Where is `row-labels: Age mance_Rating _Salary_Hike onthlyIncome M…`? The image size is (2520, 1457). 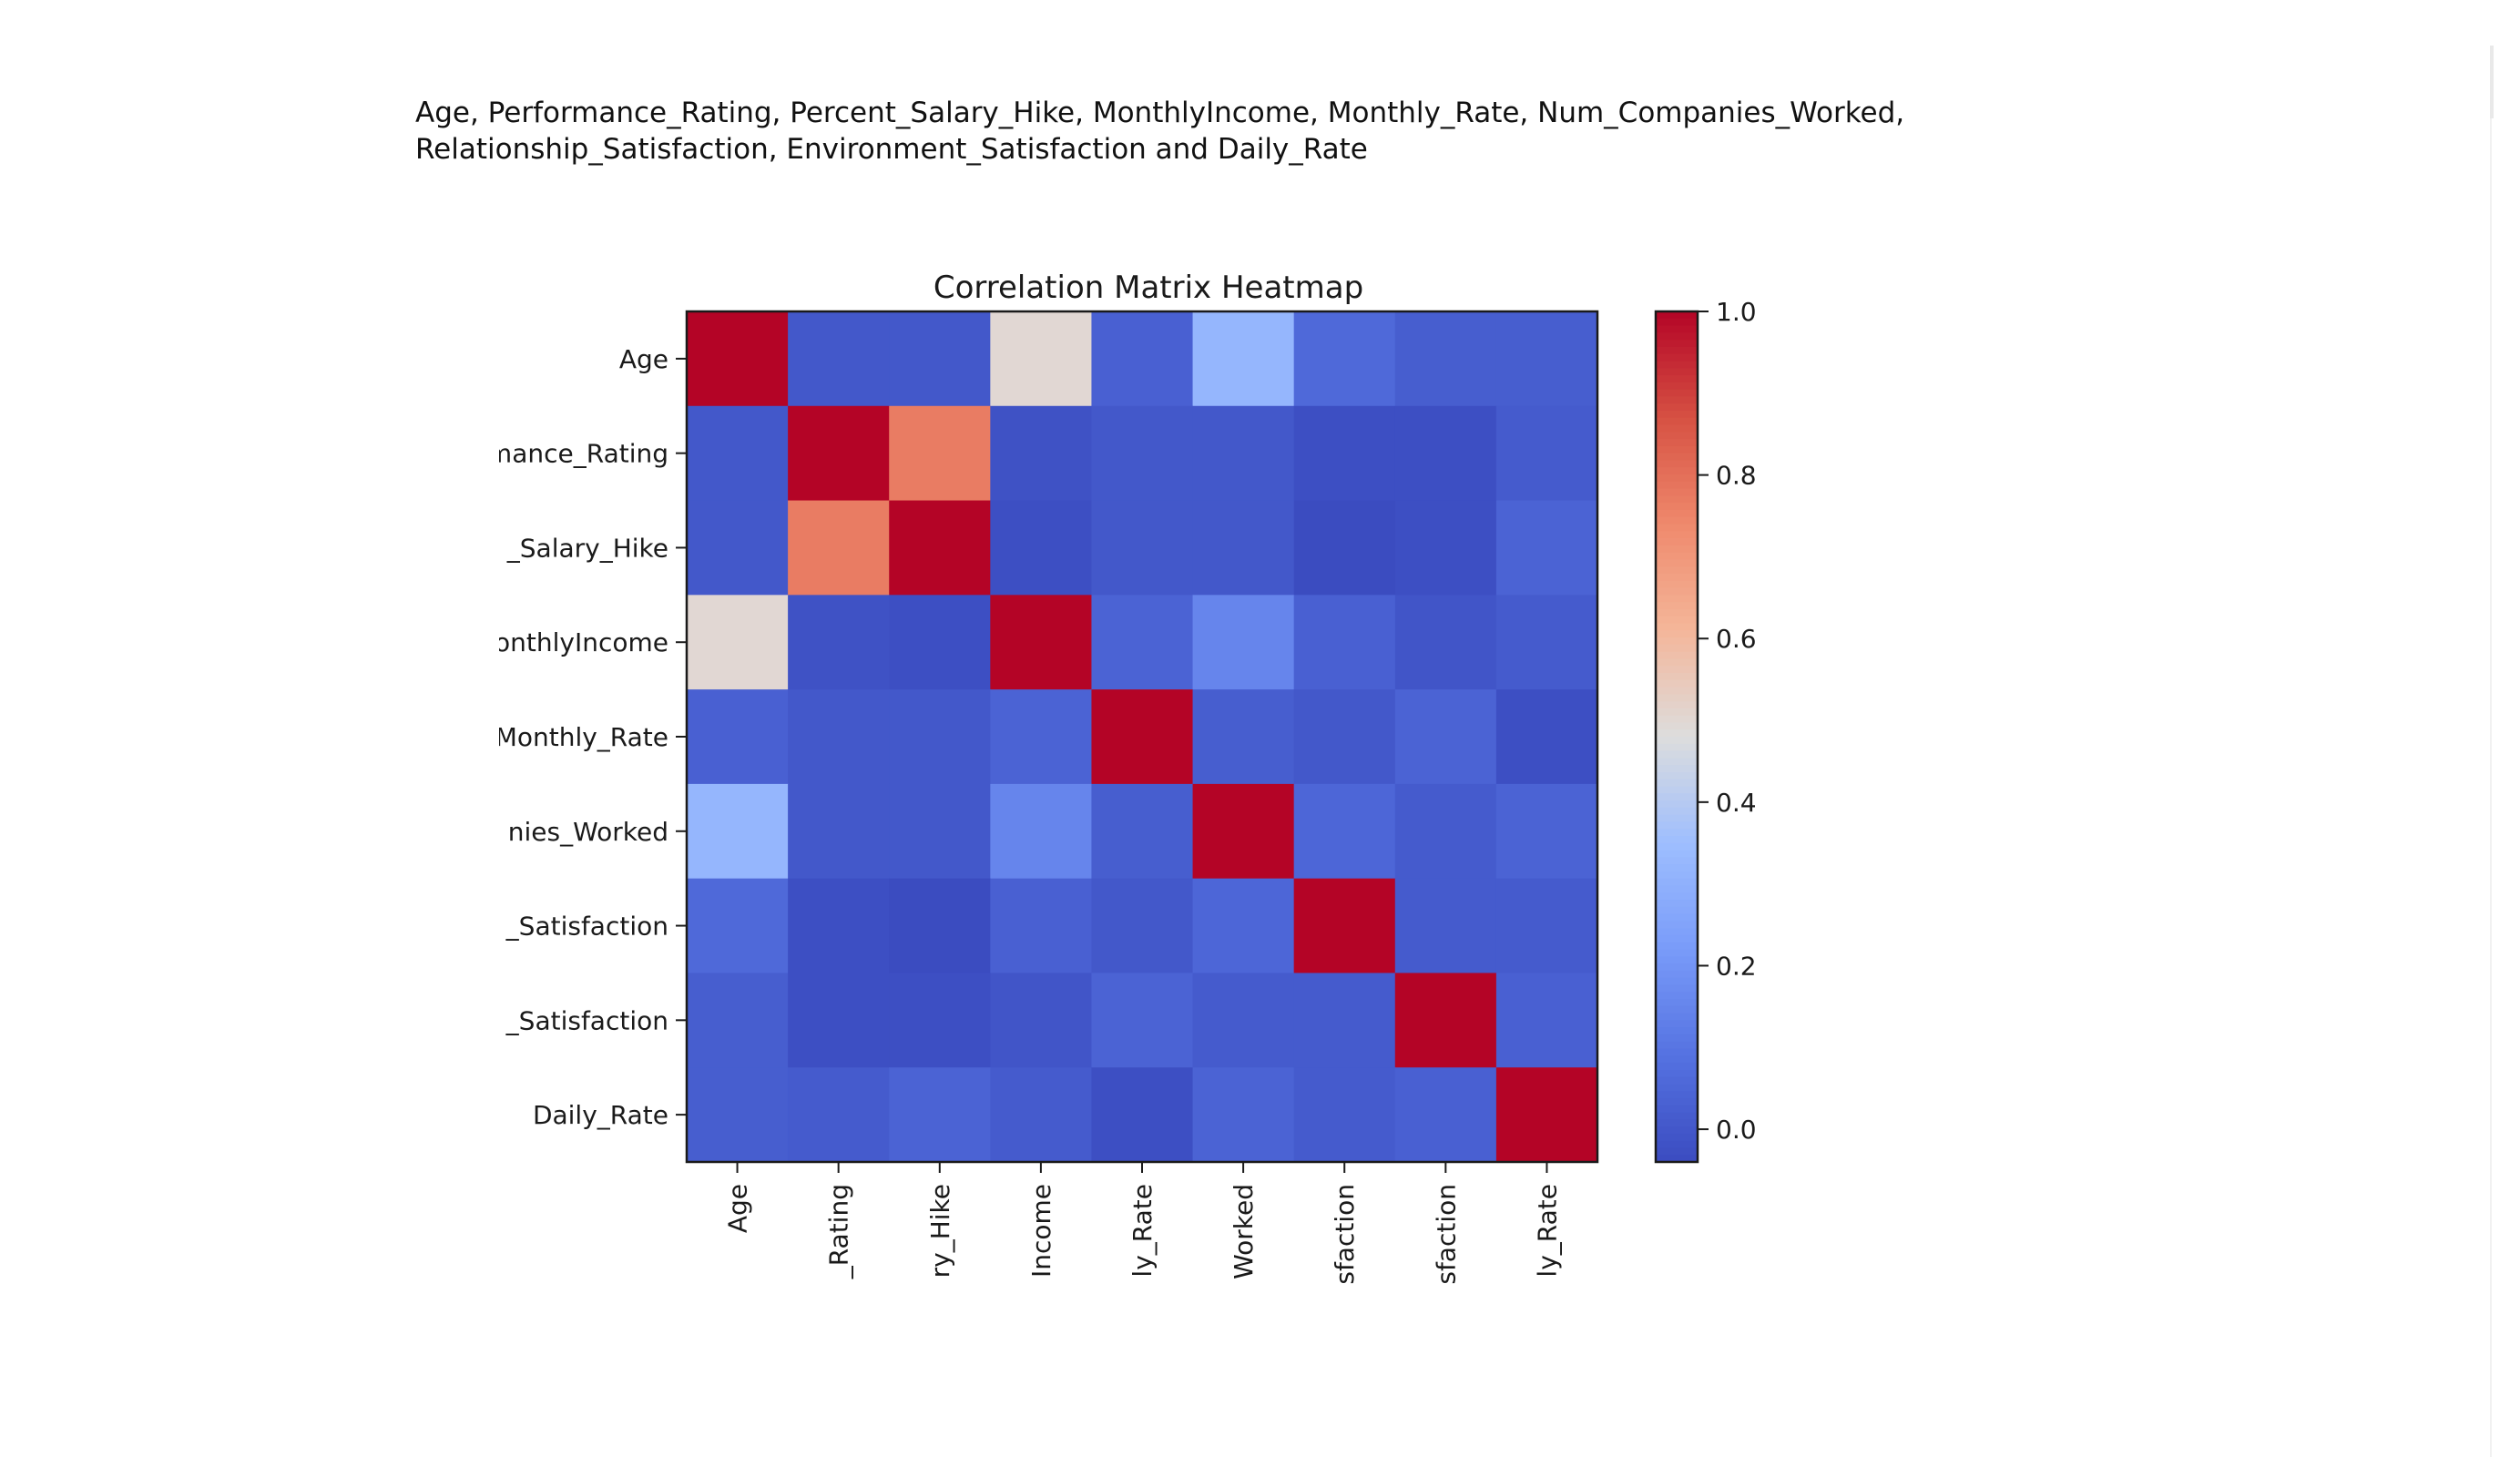 row-labels: Age mance_Rating _Salary_Hike onthlyIncome M… is located at coordinates (577, 737).